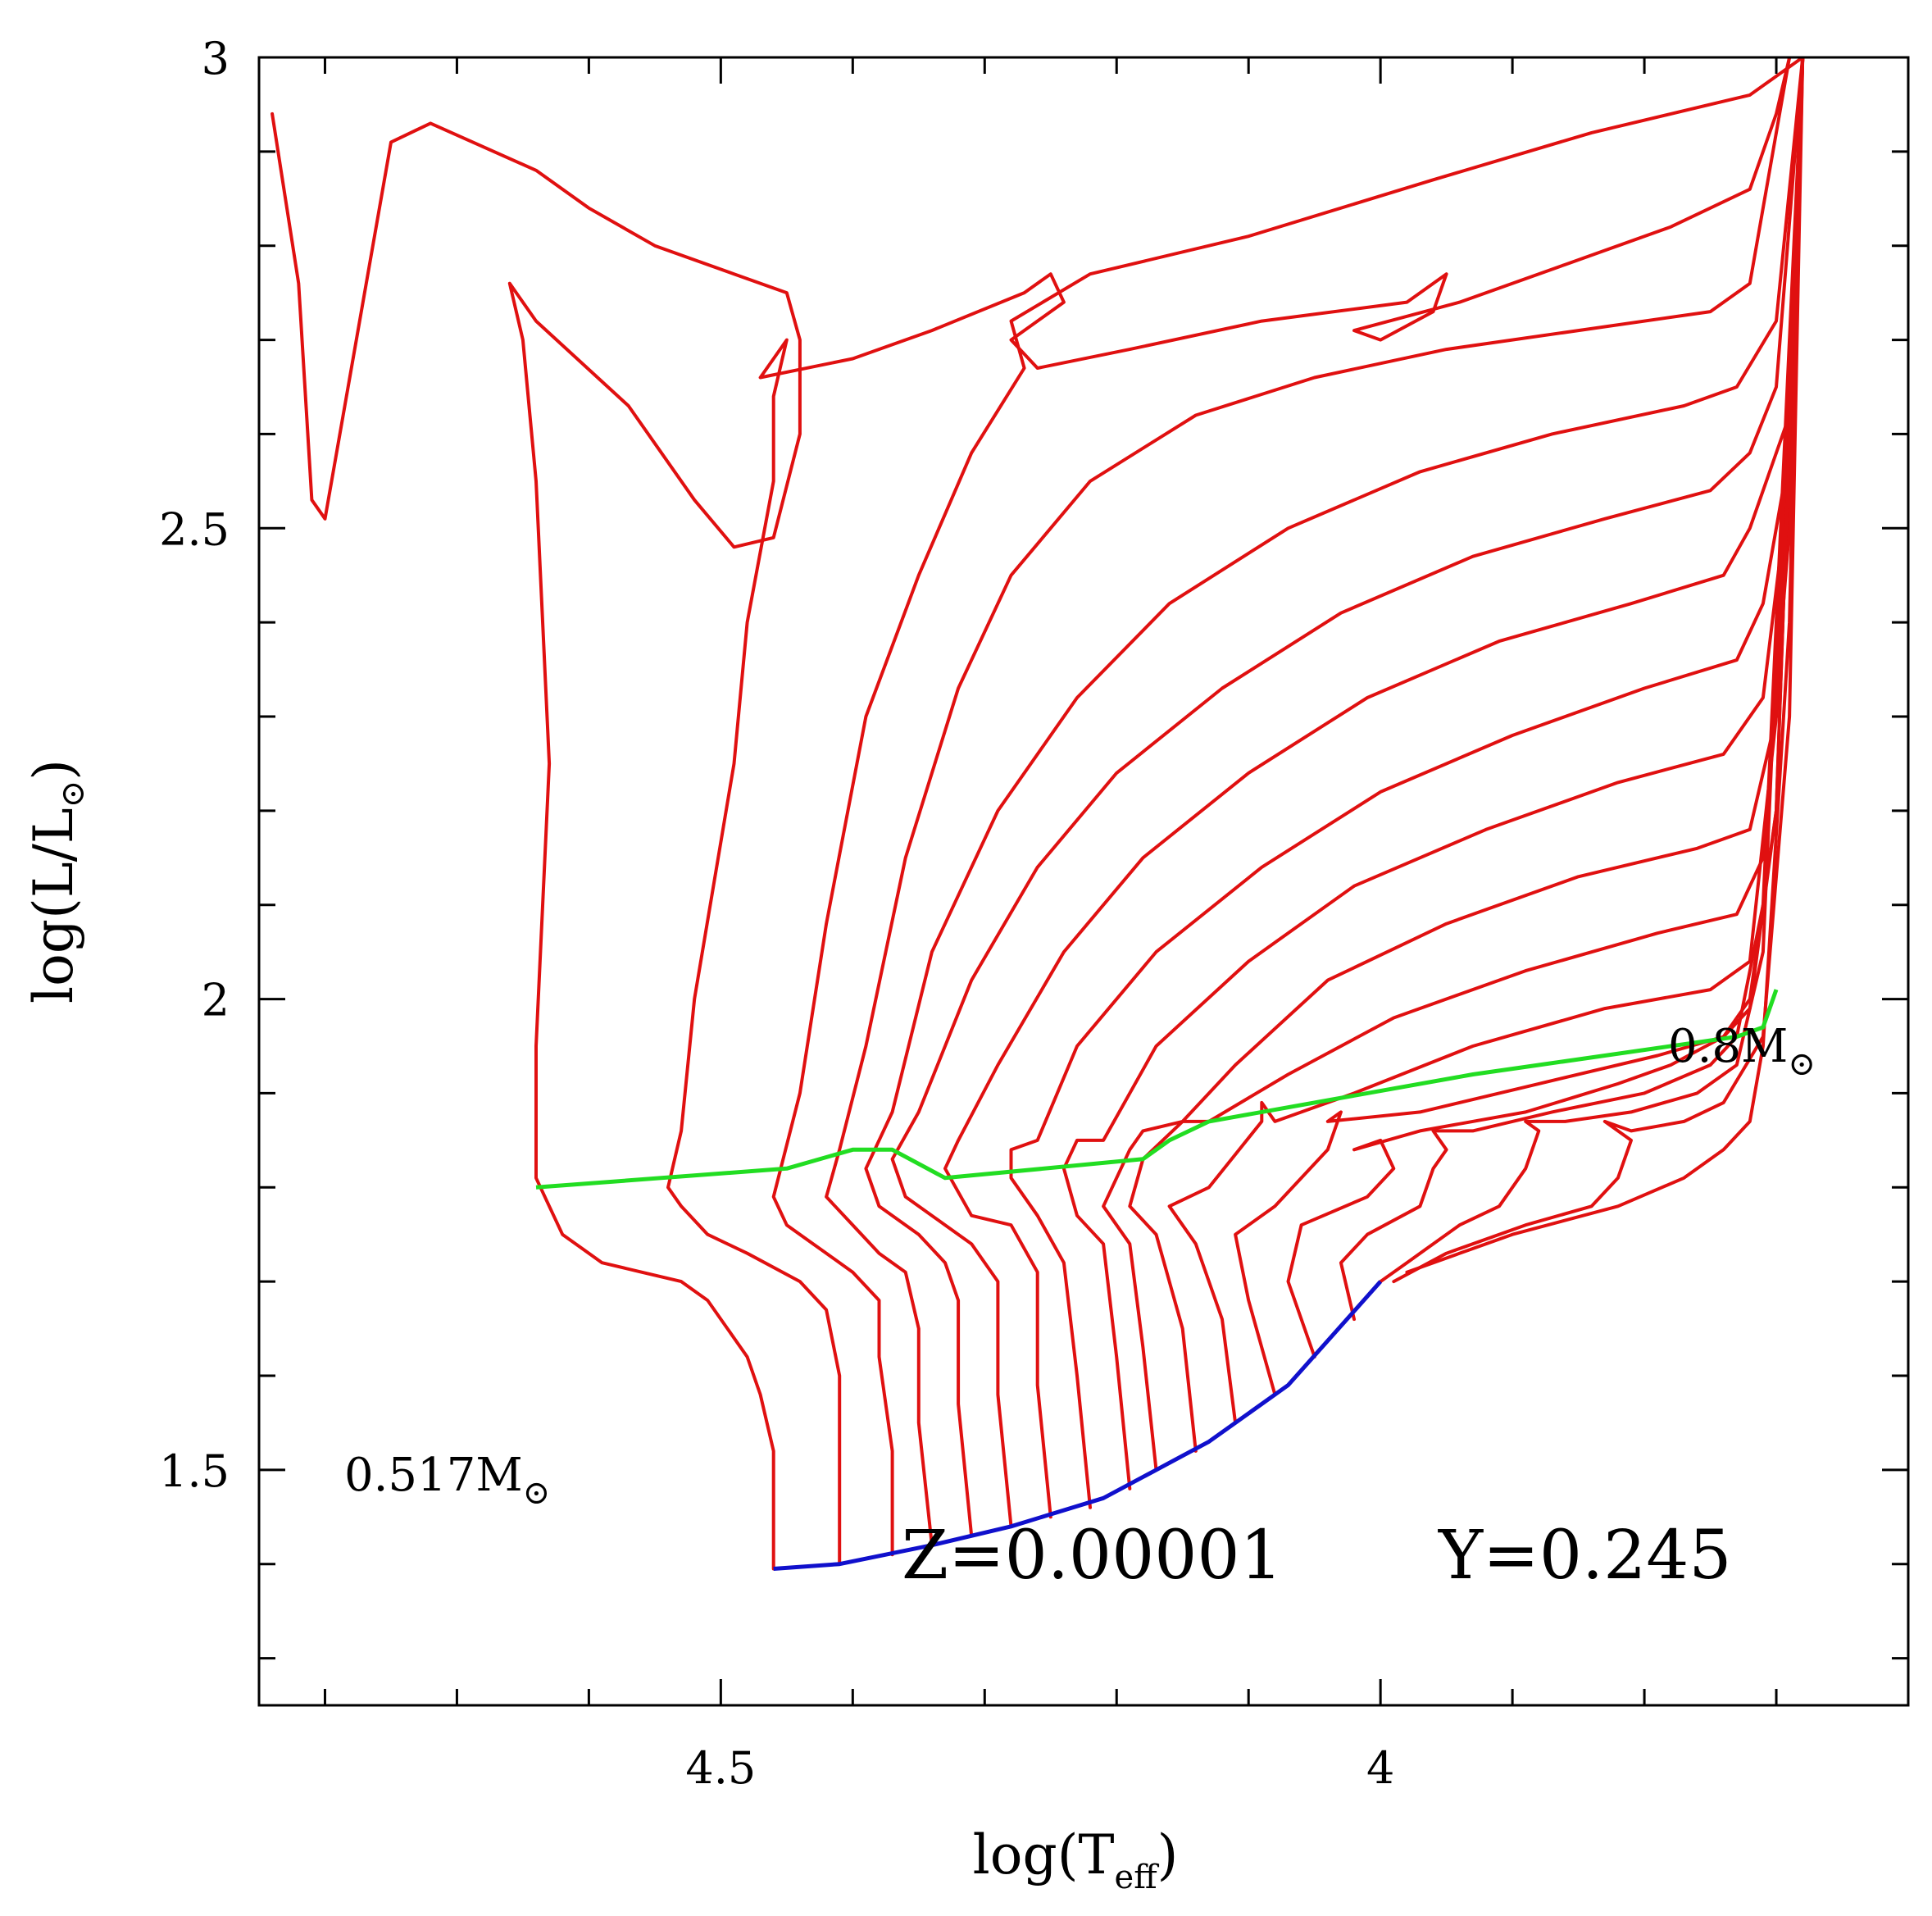 The height and width of the screenshot is (1916, 1932). Describe the element at coordinates (194, 1471) in the screenshot. I see `y-tick-label: 1.5` at that location.